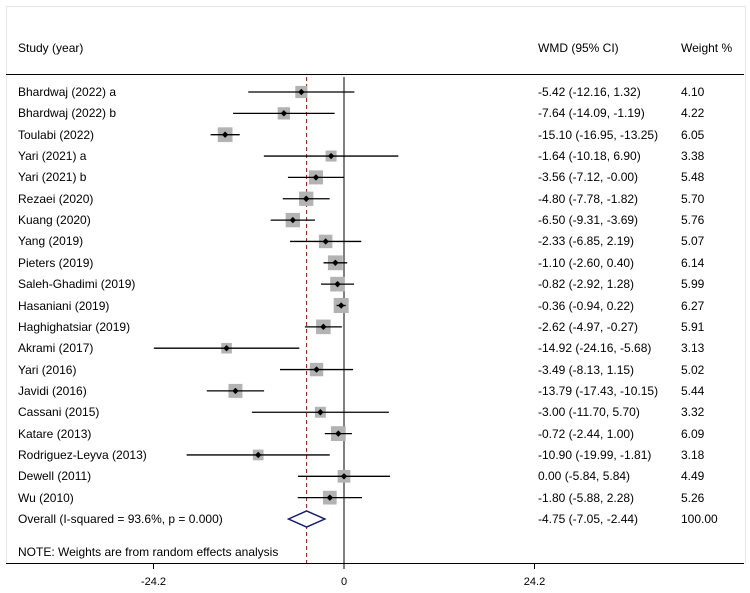 The height and width of the screenshot is (593, 750). I want to click on study-label: Dewell (2011), so click(55, 476).